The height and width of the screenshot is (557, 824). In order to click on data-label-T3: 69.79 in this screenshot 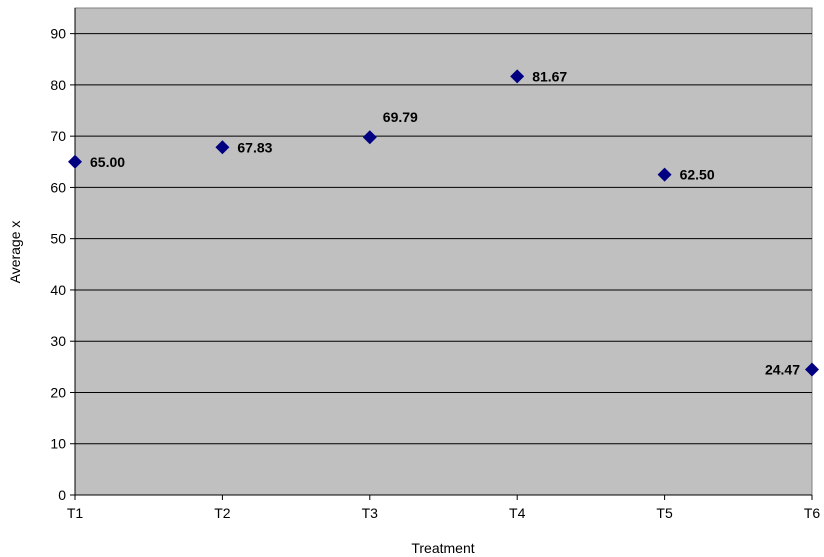, I will do `click(400, 117)`.